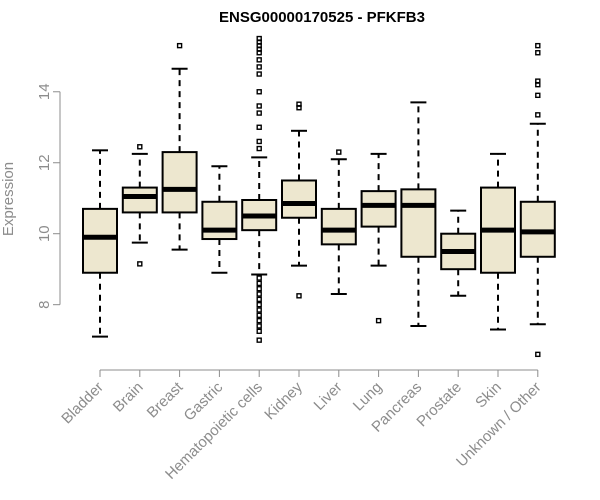 This screenshot has width=600, height=500. What do you see at coordinates (44, 91) in the screenshot?
I see `y-tick-label: 14` at bounding box center [44, 91].